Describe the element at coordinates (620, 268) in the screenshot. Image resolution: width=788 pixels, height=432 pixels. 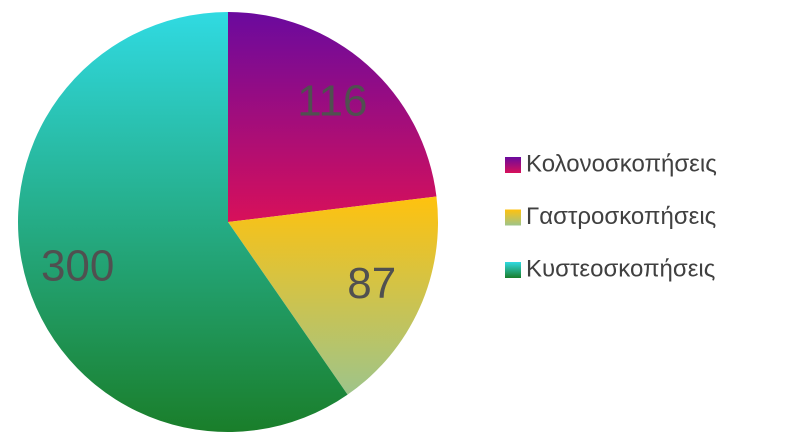
I see `legend-label: Κυστεοσκοπήσεις` at that location.